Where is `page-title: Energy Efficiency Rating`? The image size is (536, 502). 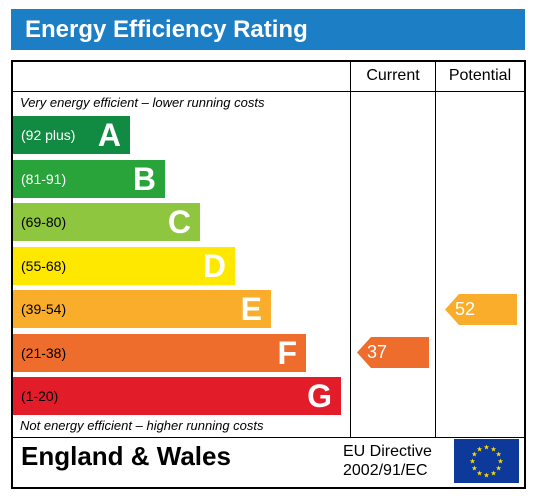 page-title: Energy Efficiency Rating is located at coordinates (166, 29).